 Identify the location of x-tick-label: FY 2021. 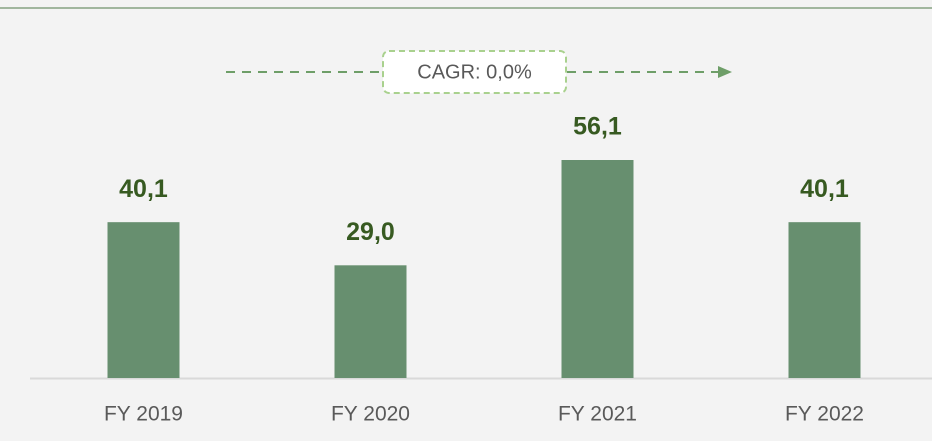
(597, 414).